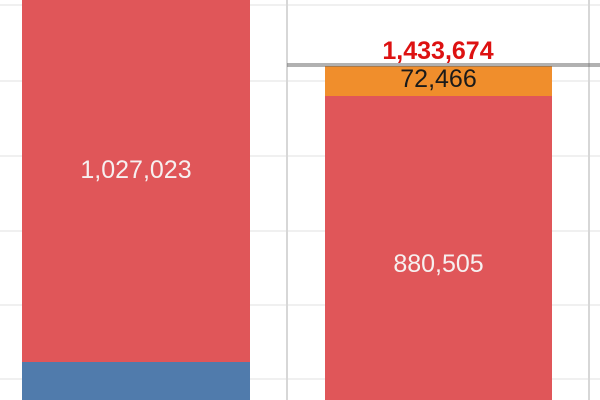 The height and width of the screenshot is (400, 600). I want to click on reference-line, so click(443, 65).